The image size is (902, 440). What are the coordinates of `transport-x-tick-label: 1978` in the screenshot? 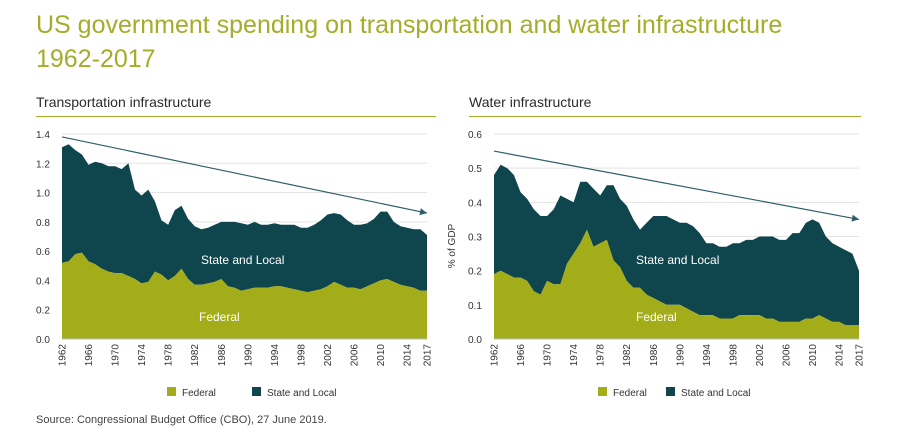 It's located at (169, 355).